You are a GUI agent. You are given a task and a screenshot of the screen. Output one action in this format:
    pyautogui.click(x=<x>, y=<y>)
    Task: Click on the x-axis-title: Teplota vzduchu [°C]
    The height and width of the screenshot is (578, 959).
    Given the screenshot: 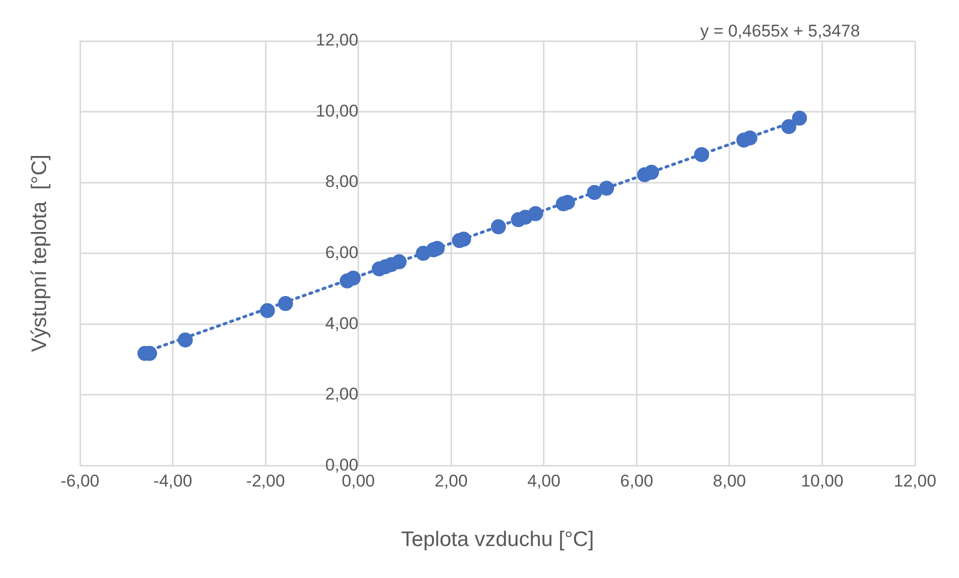 What is the action you would take?
    pyautogui.click(x=497, y=539)
    